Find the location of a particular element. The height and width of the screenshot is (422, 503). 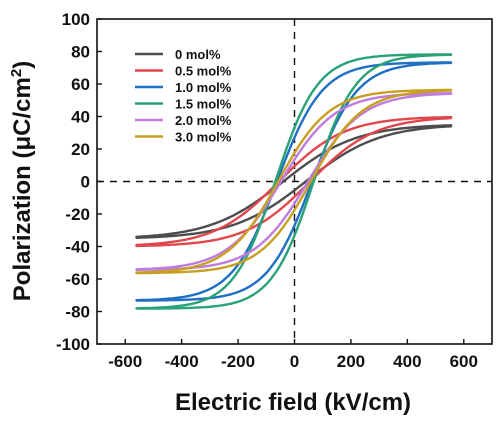

x-tick-label: -200 is located at coordinates (238, 361).